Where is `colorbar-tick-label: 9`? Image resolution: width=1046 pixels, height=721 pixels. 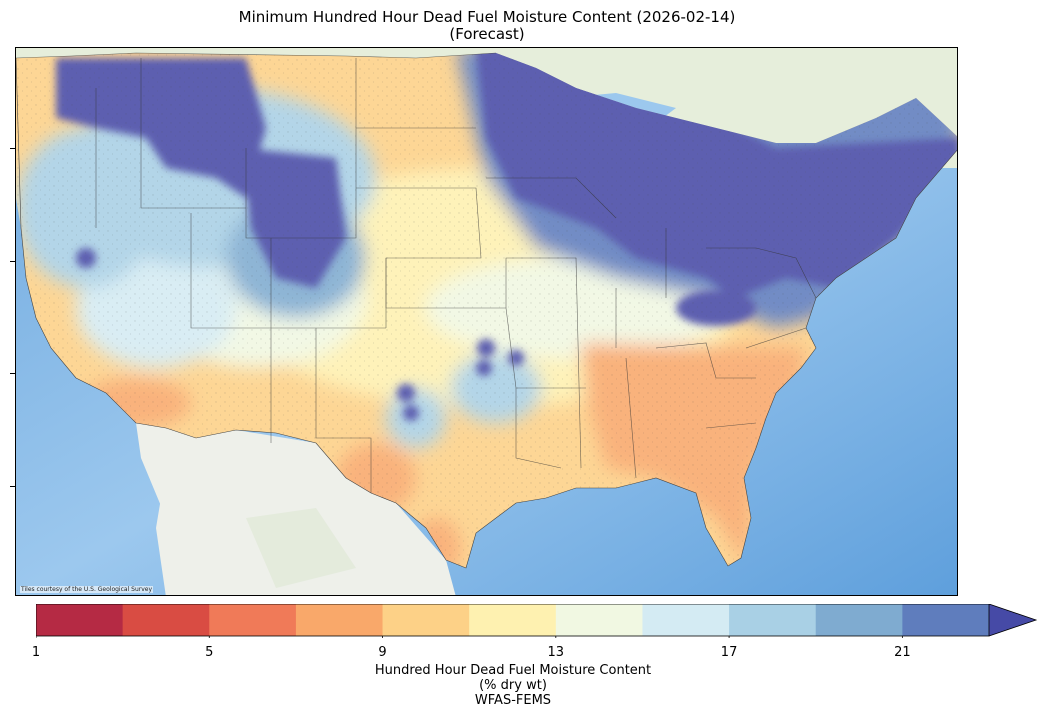
colorbar-tick-label: 9 is located at coordinates (382, 652).